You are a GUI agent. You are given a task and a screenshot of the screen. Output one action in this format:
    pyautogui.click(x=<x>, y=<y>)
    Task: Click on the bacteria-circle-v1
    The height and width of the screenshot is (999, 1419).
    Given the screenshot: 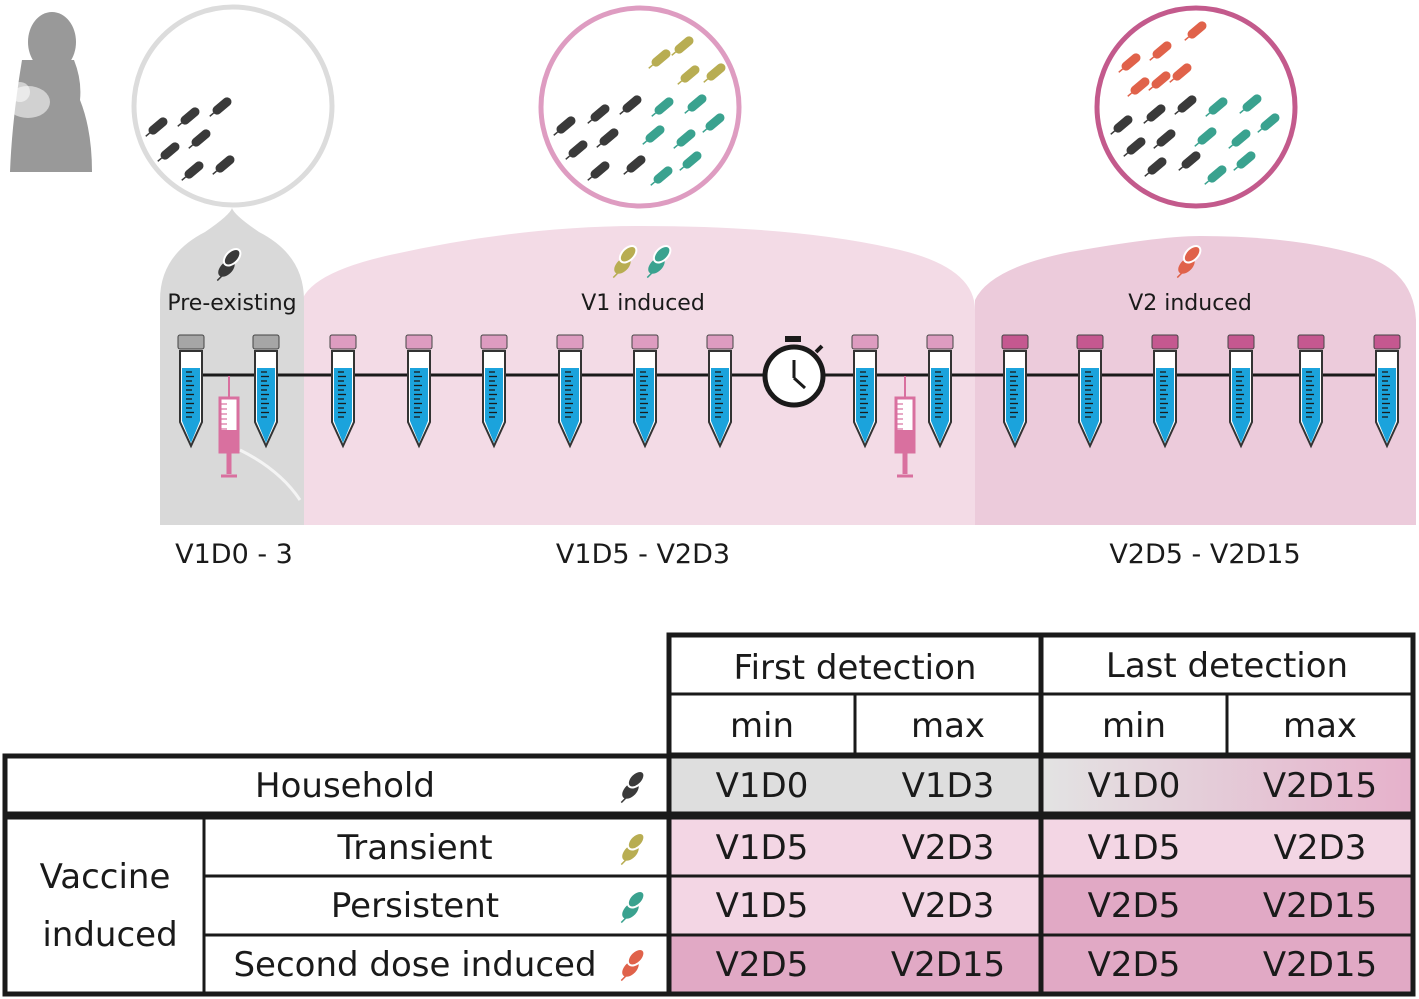 What is the action you would take?
    pyautogui.click(x=640, y=107)
    